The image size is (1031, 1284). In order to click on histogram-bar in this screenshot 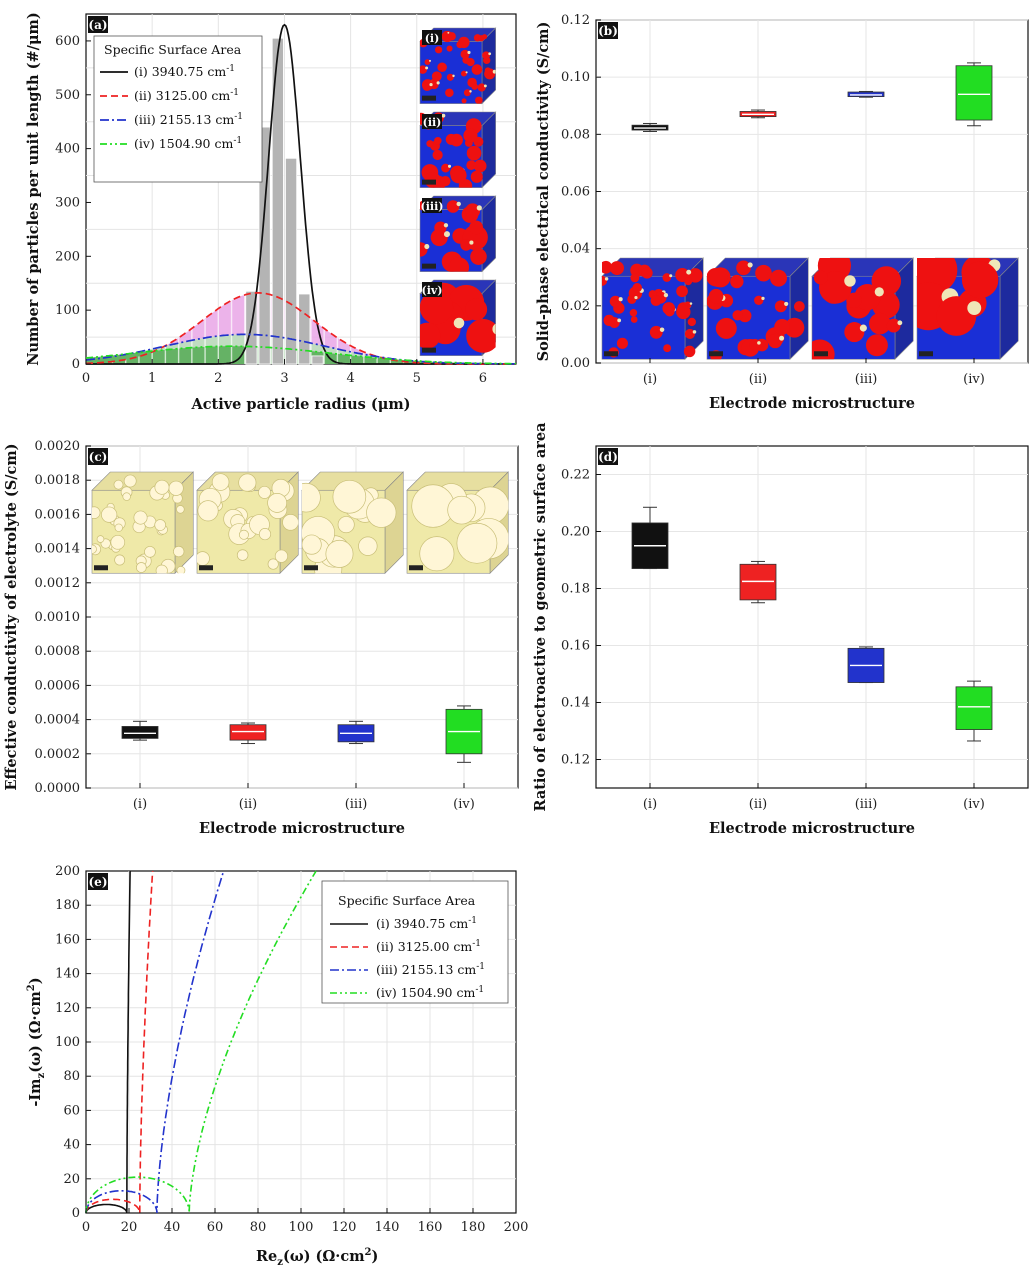, I will do `click(291, 261)`.